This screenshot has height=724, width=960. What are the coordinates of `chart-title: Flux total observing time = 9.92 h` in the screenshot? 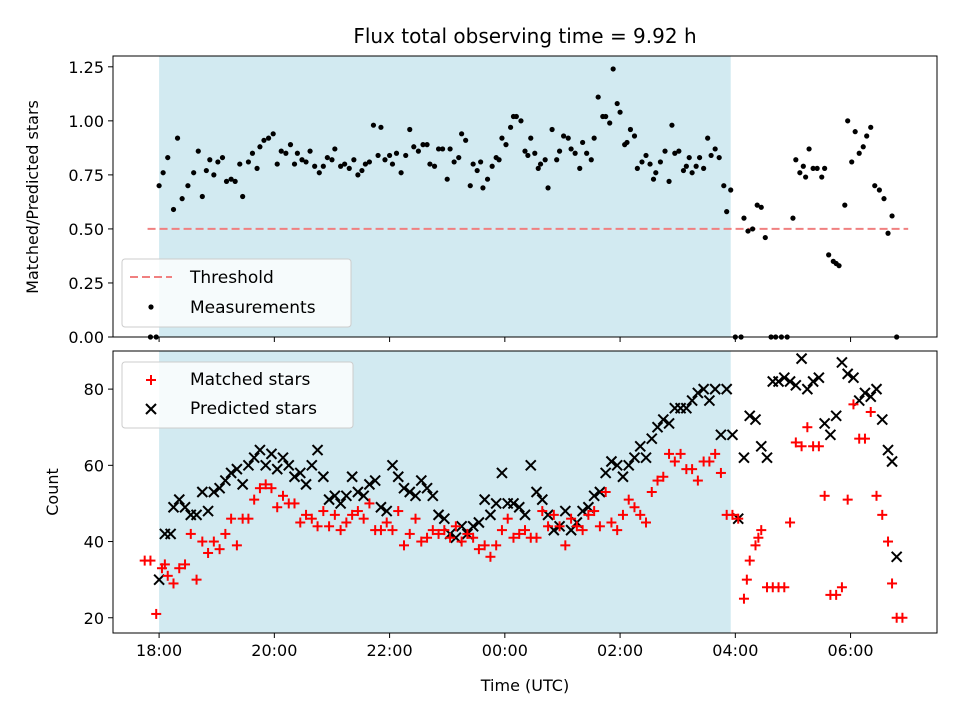 It's located at (524, 36).